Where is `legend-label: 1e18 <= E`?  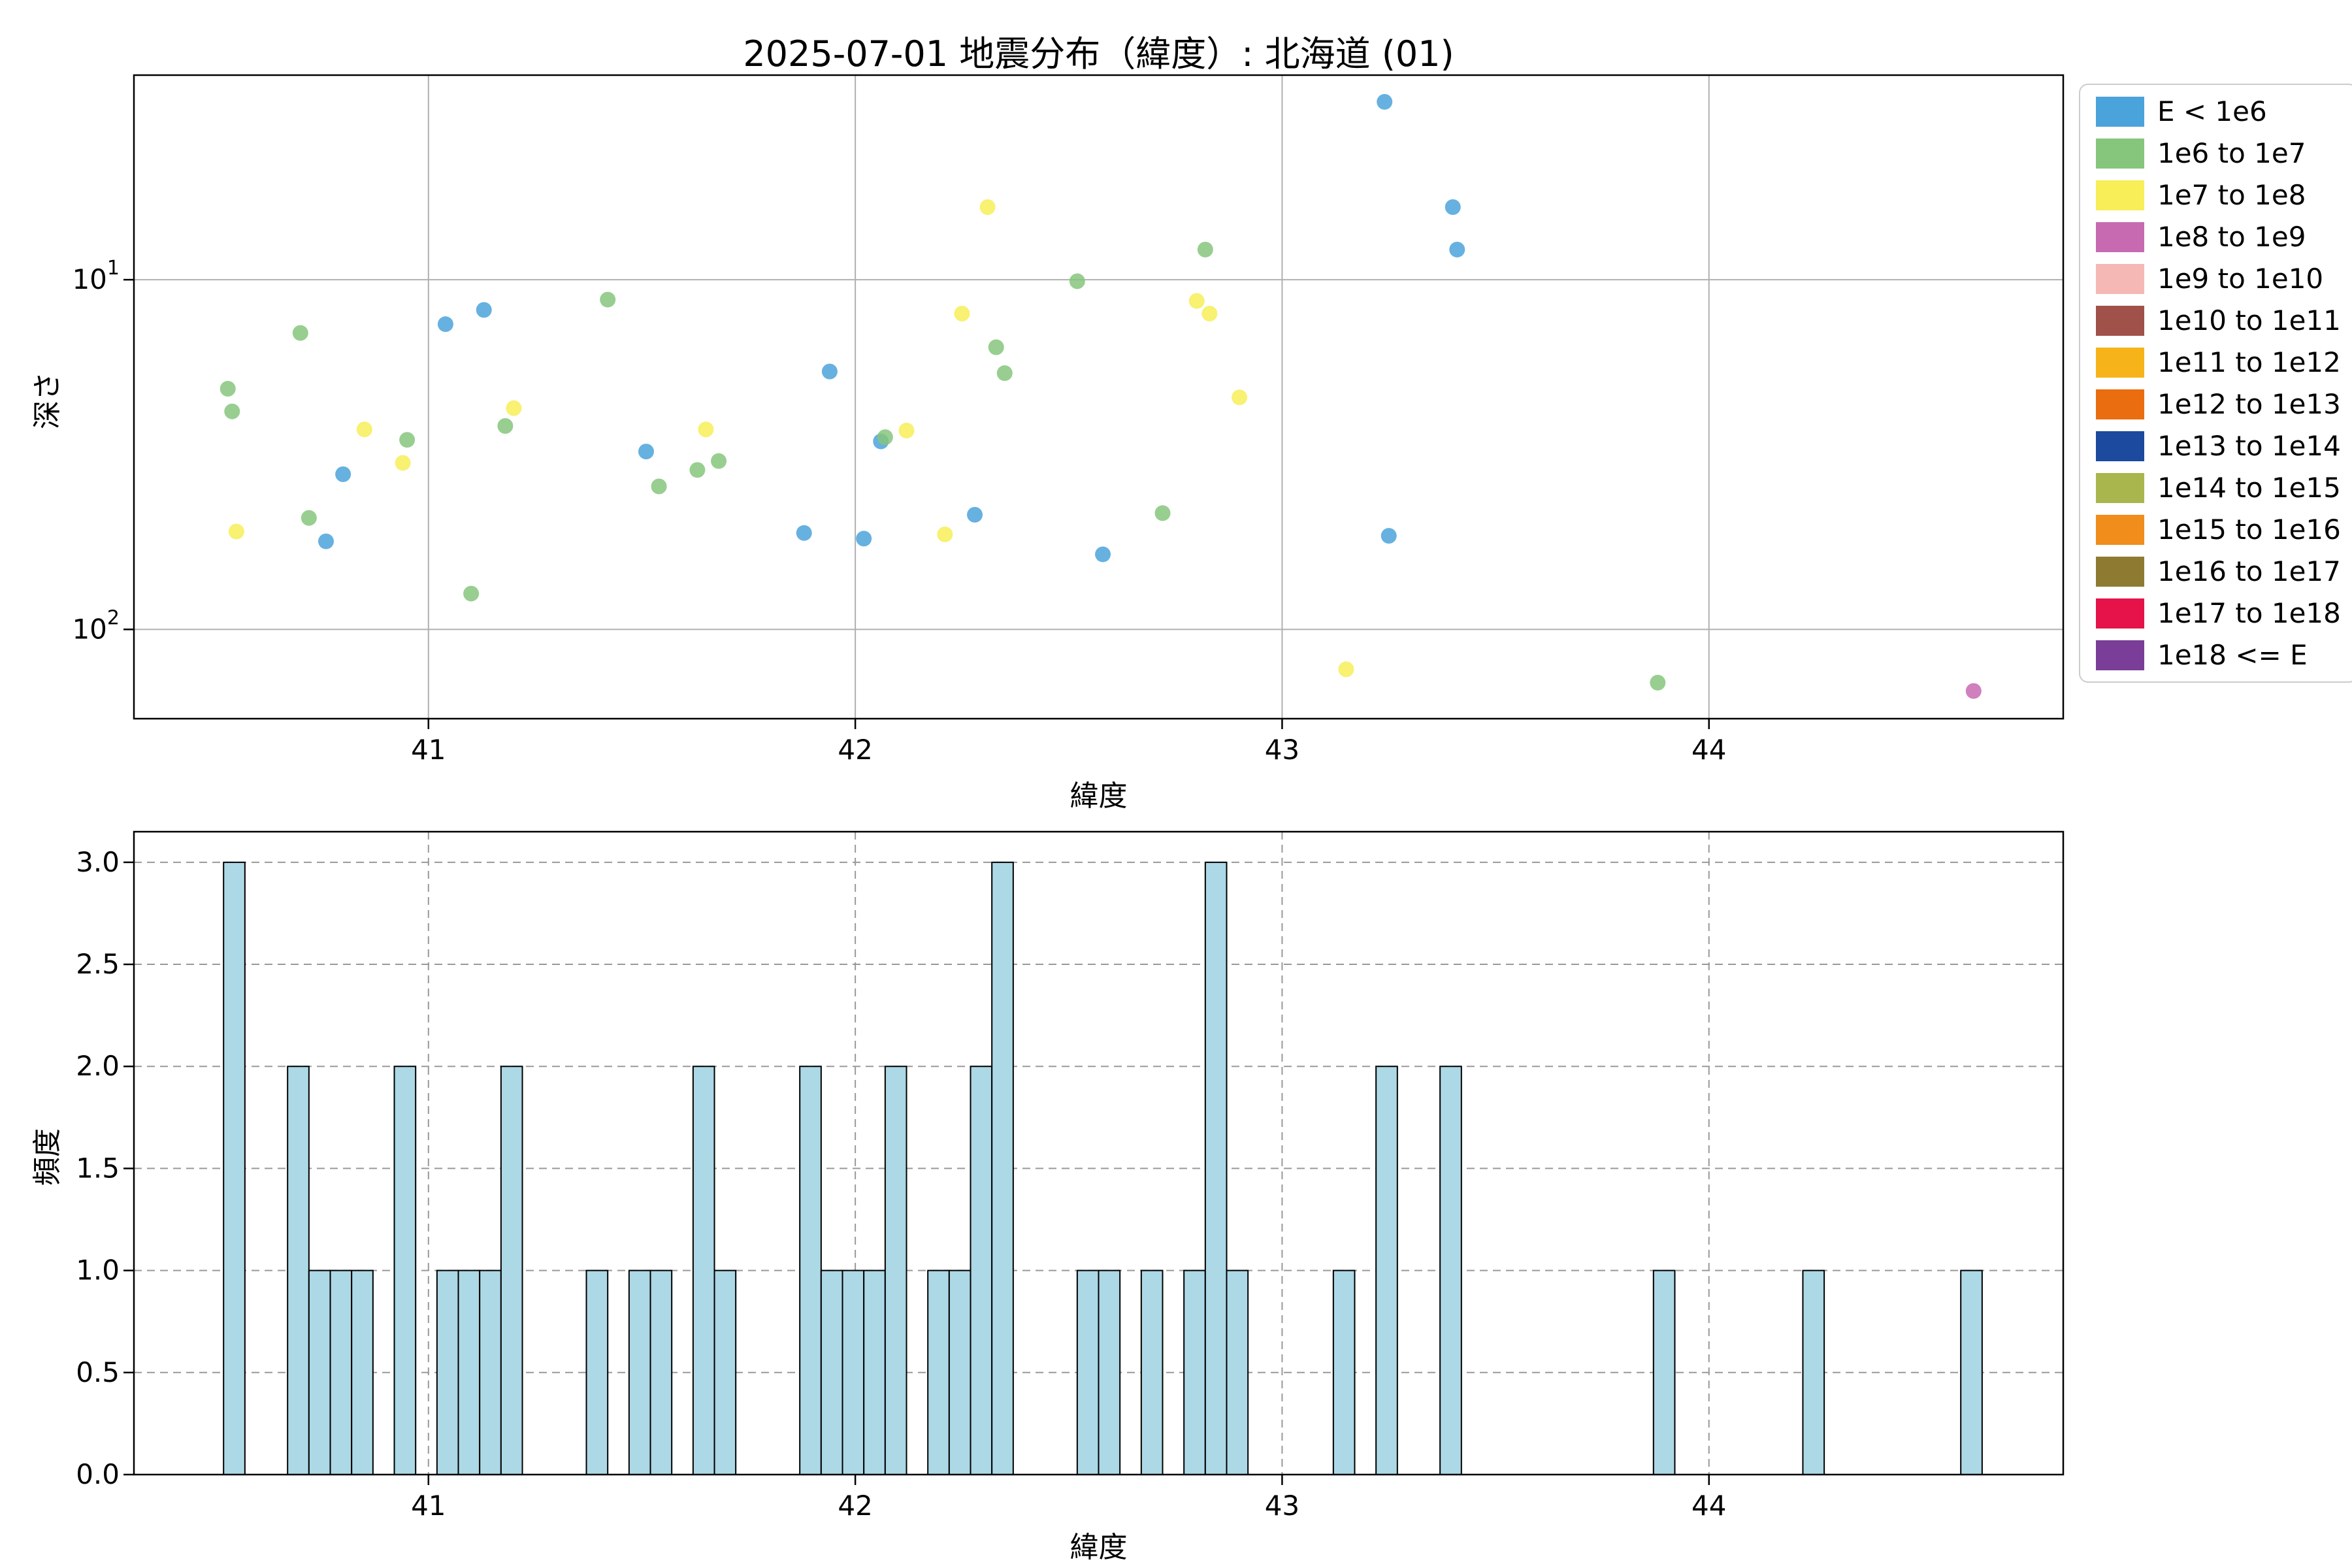 legend-label: 1e18 <= E is located at coordinates (2232, 655).